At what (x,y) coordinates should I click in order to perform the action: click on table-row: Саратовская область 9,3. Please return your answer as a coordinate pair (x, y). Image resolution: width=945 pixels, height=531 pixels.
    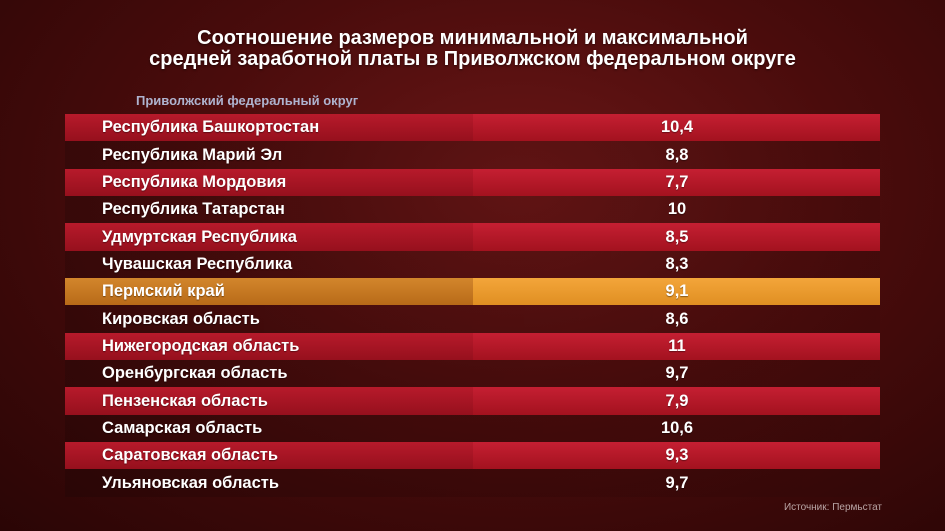
    Looking at the image, I should click on (472, 456).